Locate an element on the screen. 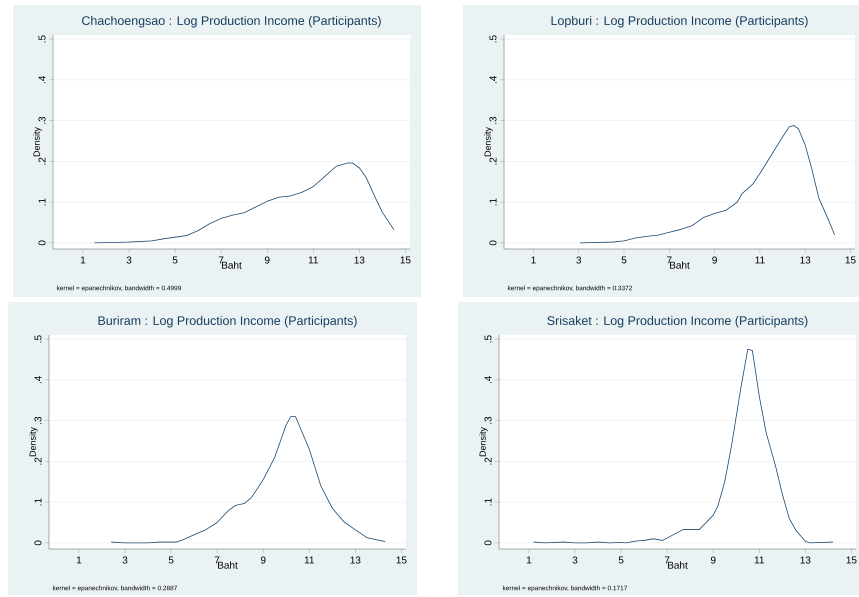 The width and height of the screenshot is (859, 597). chart-title: Srisaket : Log Production Income (Participants) is located at coordinates (677, 322).